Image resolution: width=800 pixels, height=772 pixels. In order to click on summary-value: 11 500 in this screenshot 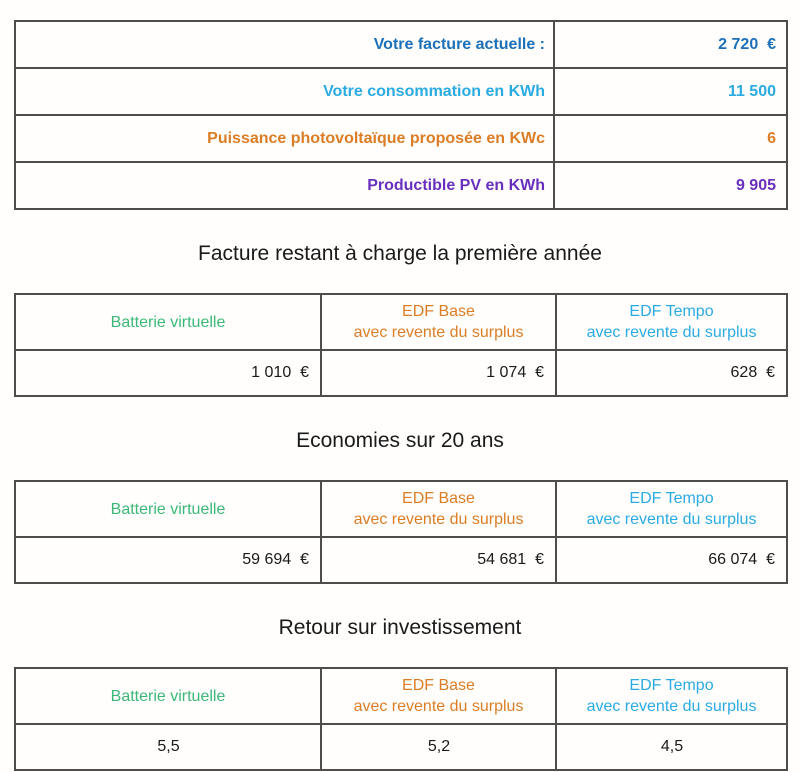, I will do `click(670, 91)`.